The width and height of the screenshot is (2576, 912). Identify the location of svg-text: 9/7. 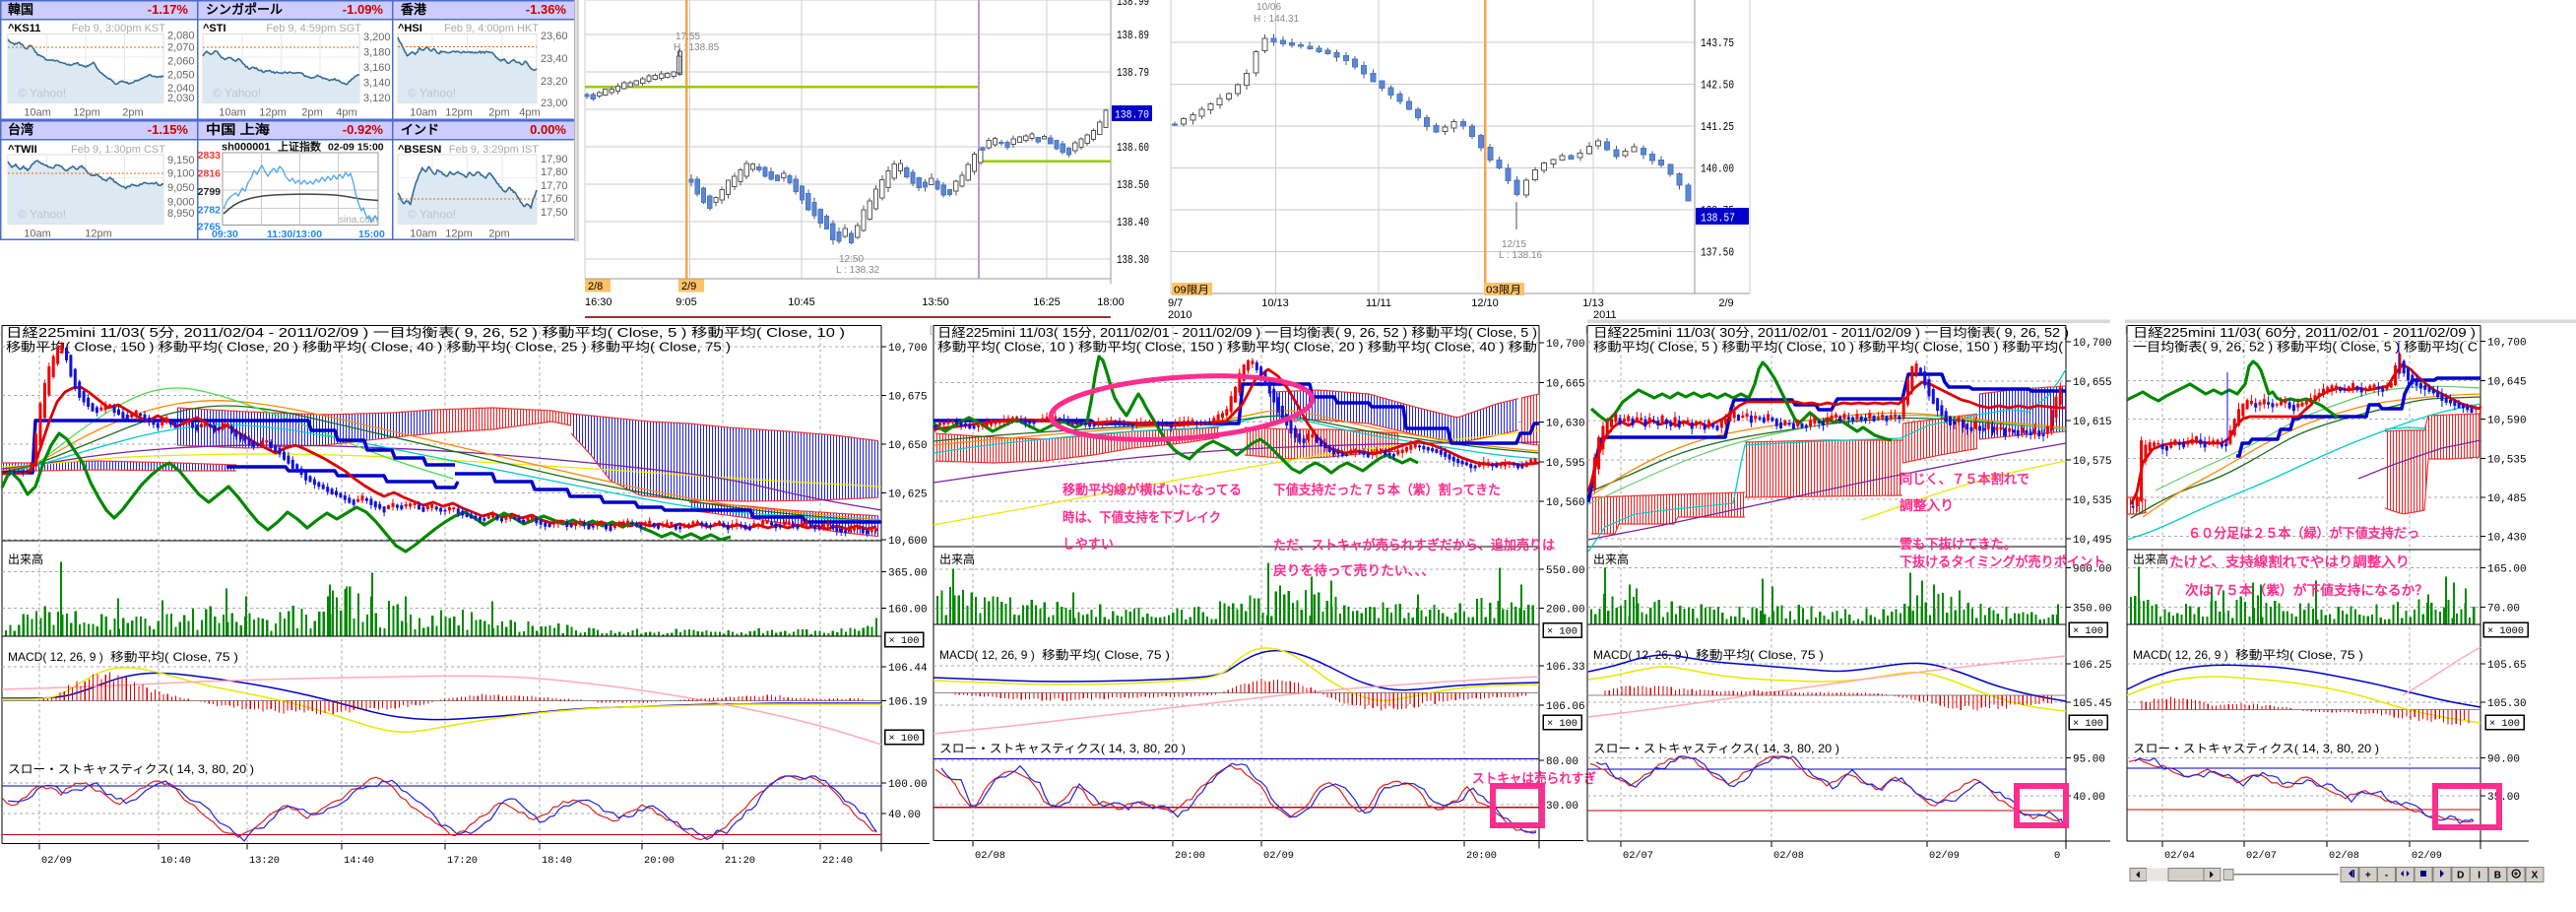
(1175, 303).